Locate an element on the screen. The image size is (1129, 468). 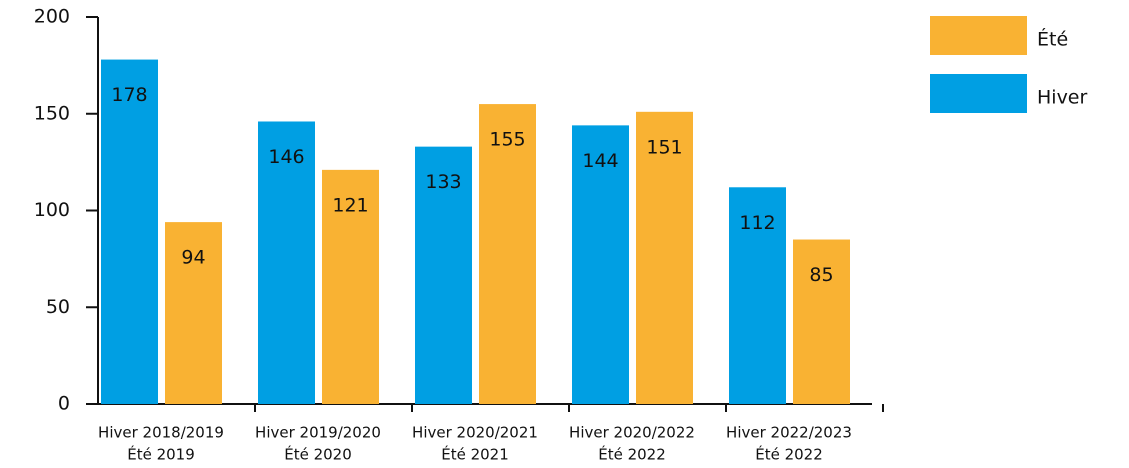
y-tick-label: 0 is located at coordinates (64, 404).